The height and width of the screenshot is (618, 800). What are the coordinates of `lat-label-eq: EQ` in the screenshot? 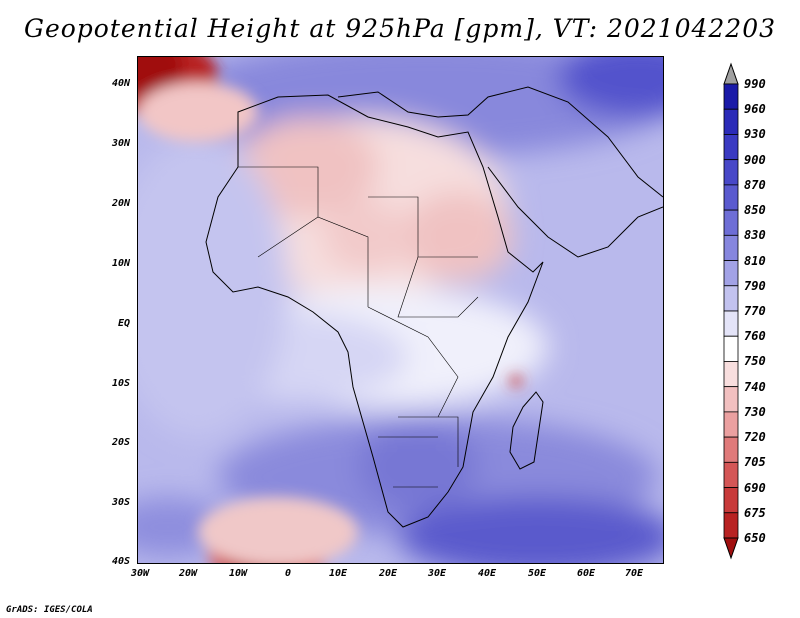 It's located at (123, 323).